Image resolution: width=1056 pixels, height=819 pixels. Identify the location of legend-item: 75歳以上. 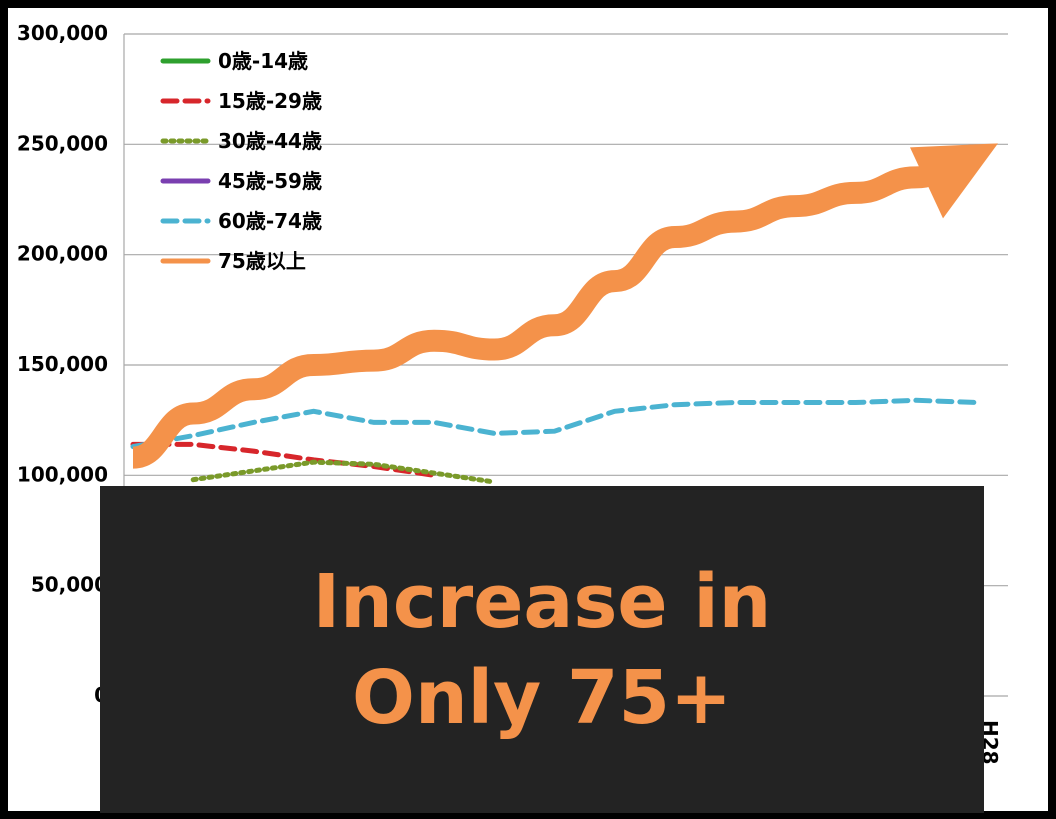
(233, 261).